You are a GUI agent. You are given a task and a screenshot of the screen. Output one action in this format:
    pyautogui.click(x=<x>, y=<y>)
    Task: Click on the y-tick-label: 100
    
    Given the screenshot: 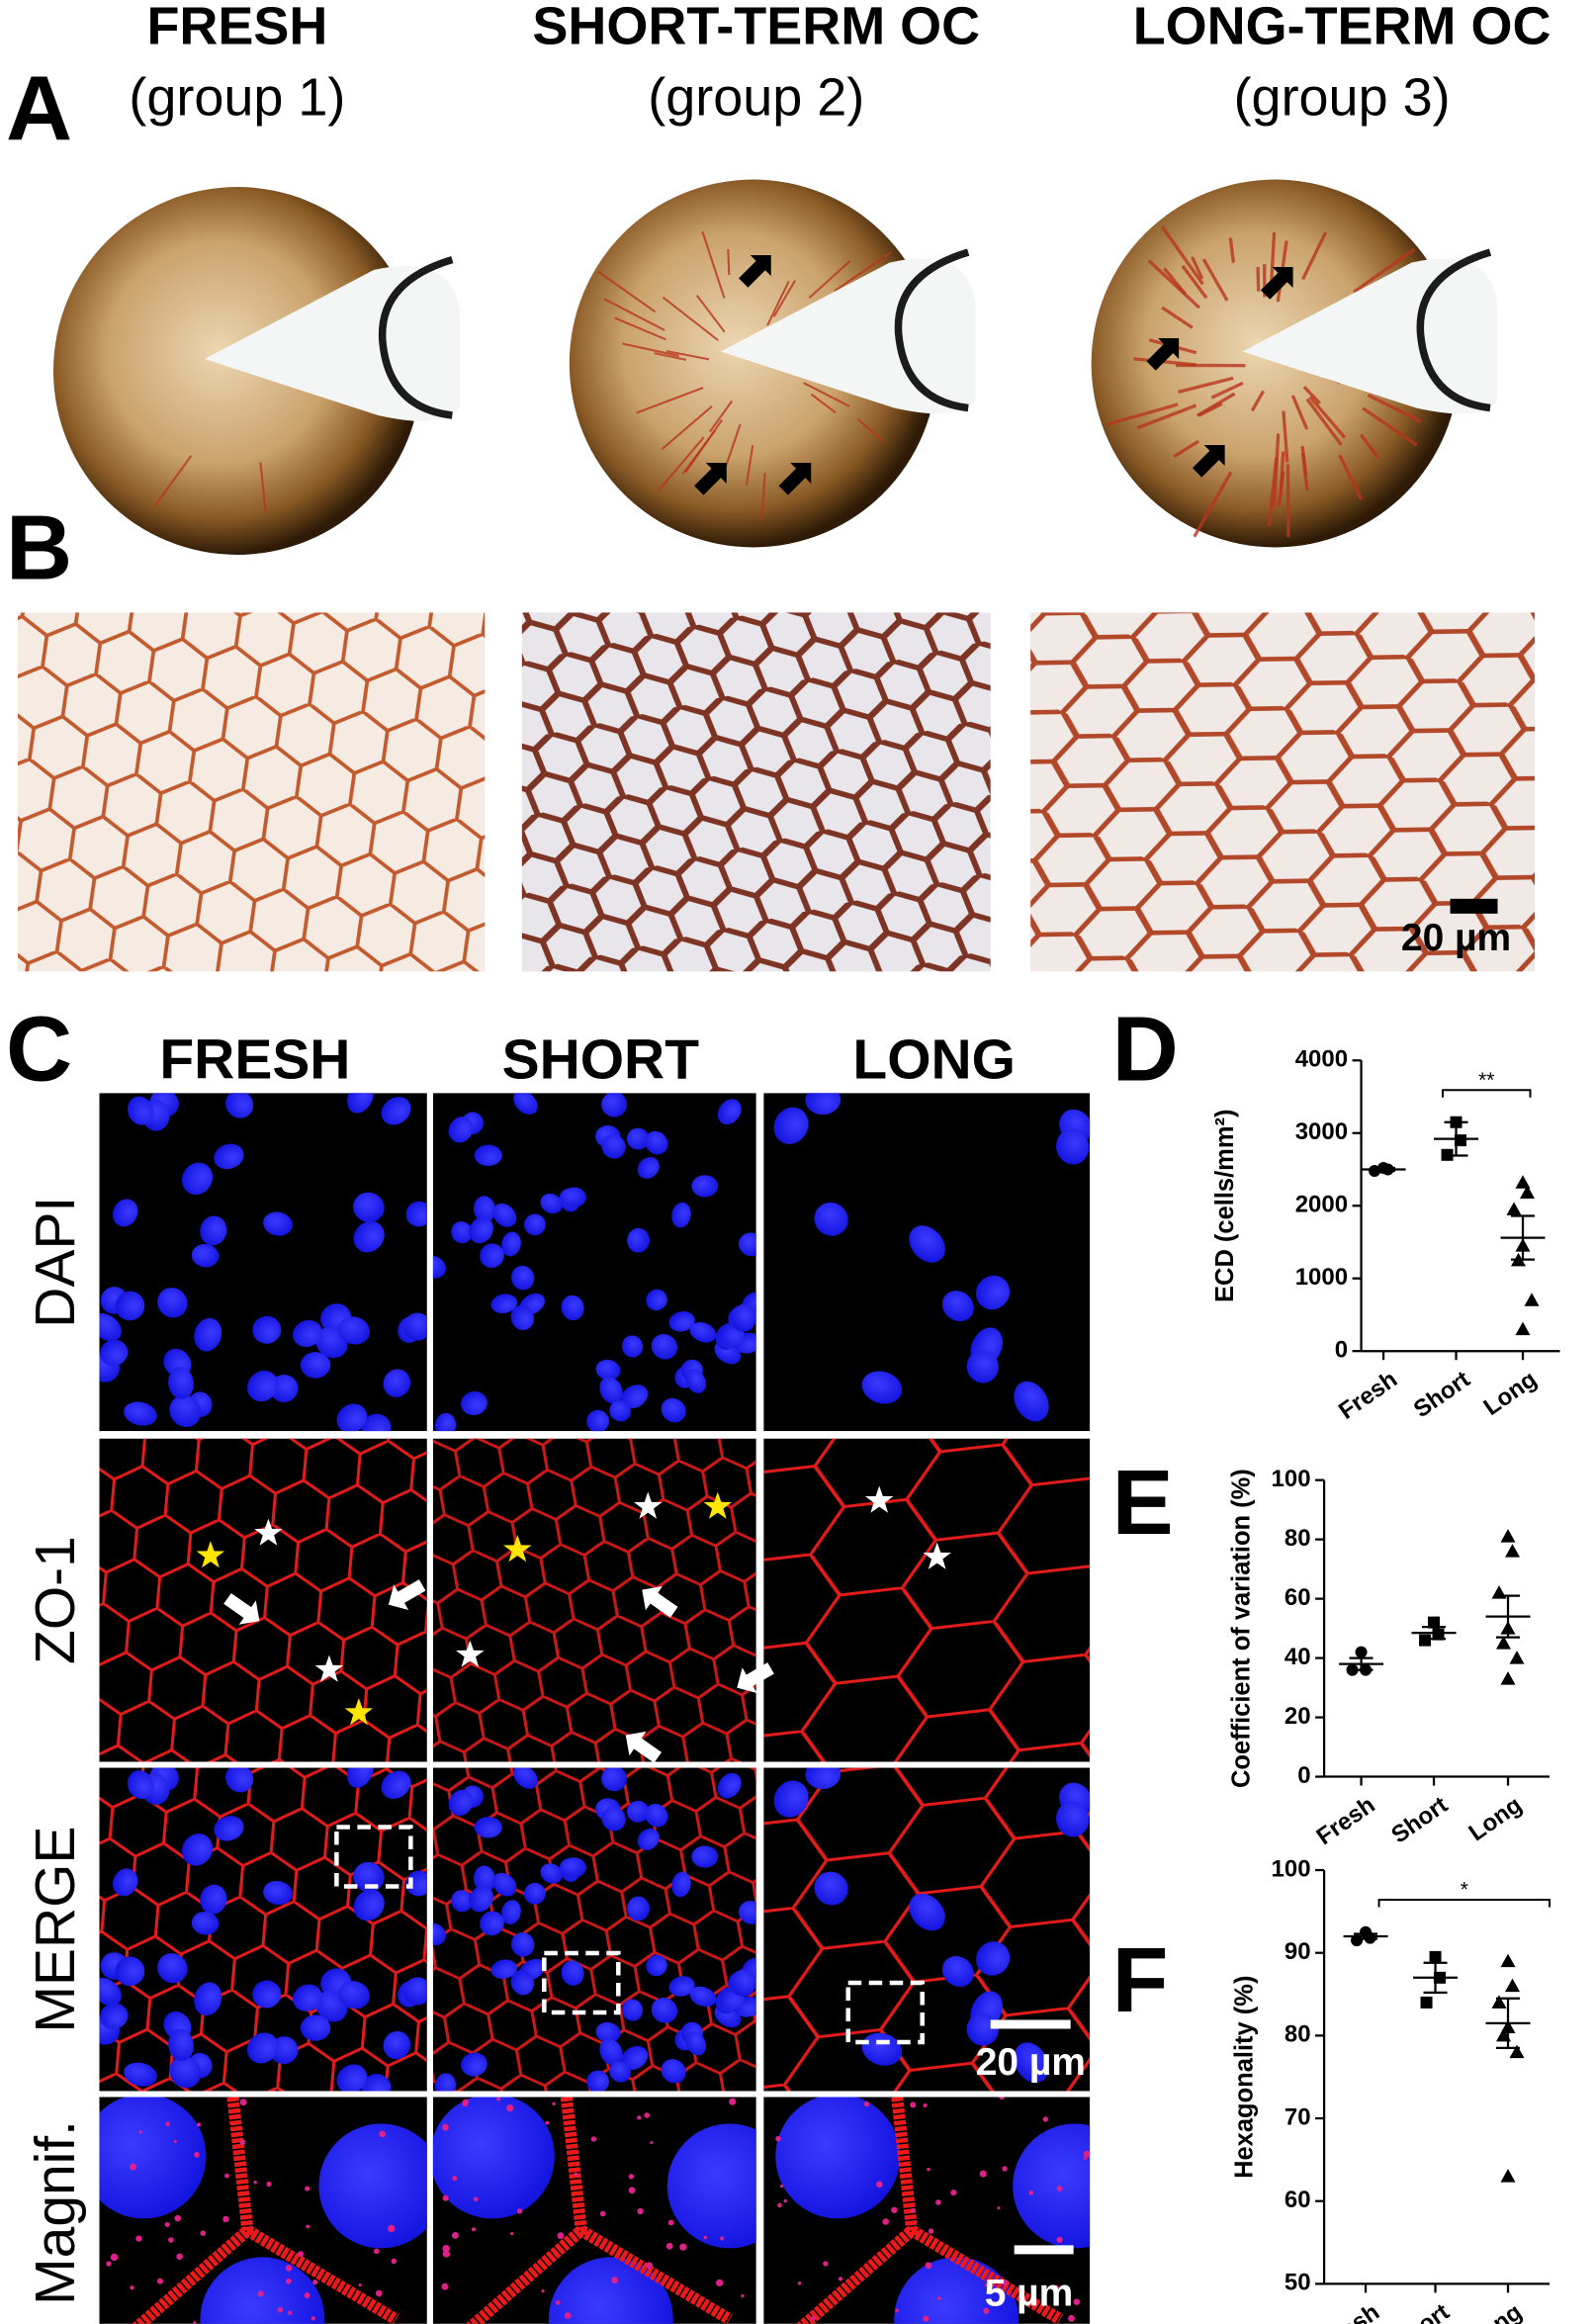 What is the action you would take?
    pyautogui.click(x=1291, y=1869)
    